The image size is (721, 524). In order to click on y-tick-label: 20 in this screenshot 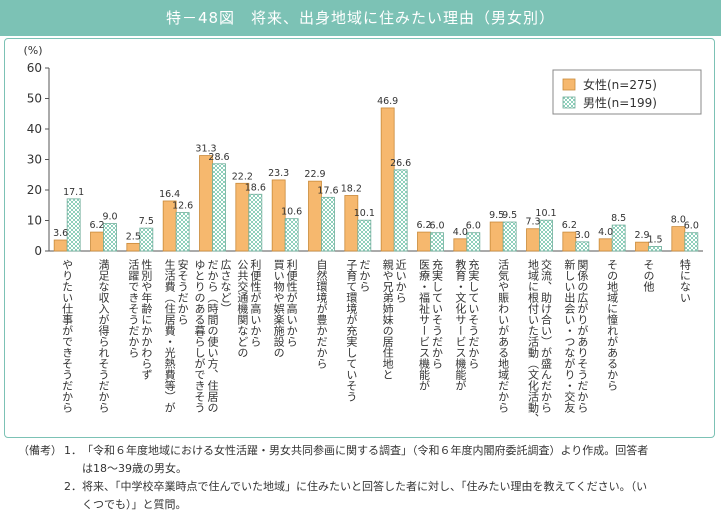, I will do `click(34, 190)`.